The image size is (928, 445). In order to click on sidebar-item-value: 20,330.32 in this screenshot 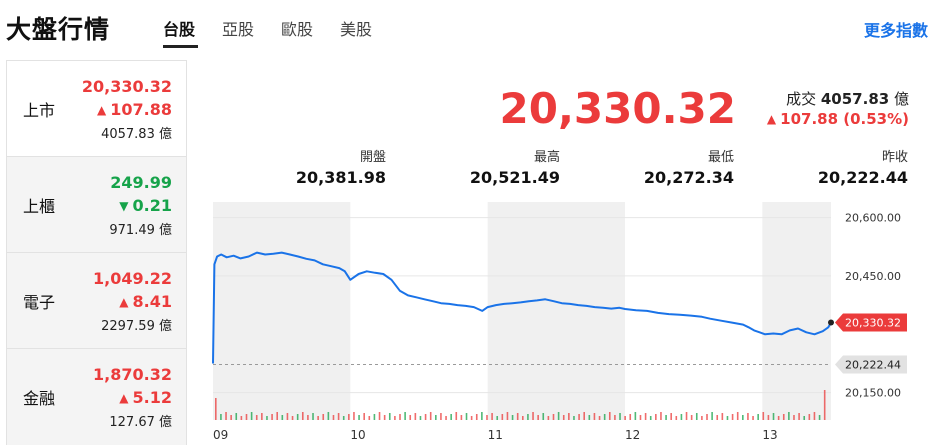, I will do `click(126, 86)`.